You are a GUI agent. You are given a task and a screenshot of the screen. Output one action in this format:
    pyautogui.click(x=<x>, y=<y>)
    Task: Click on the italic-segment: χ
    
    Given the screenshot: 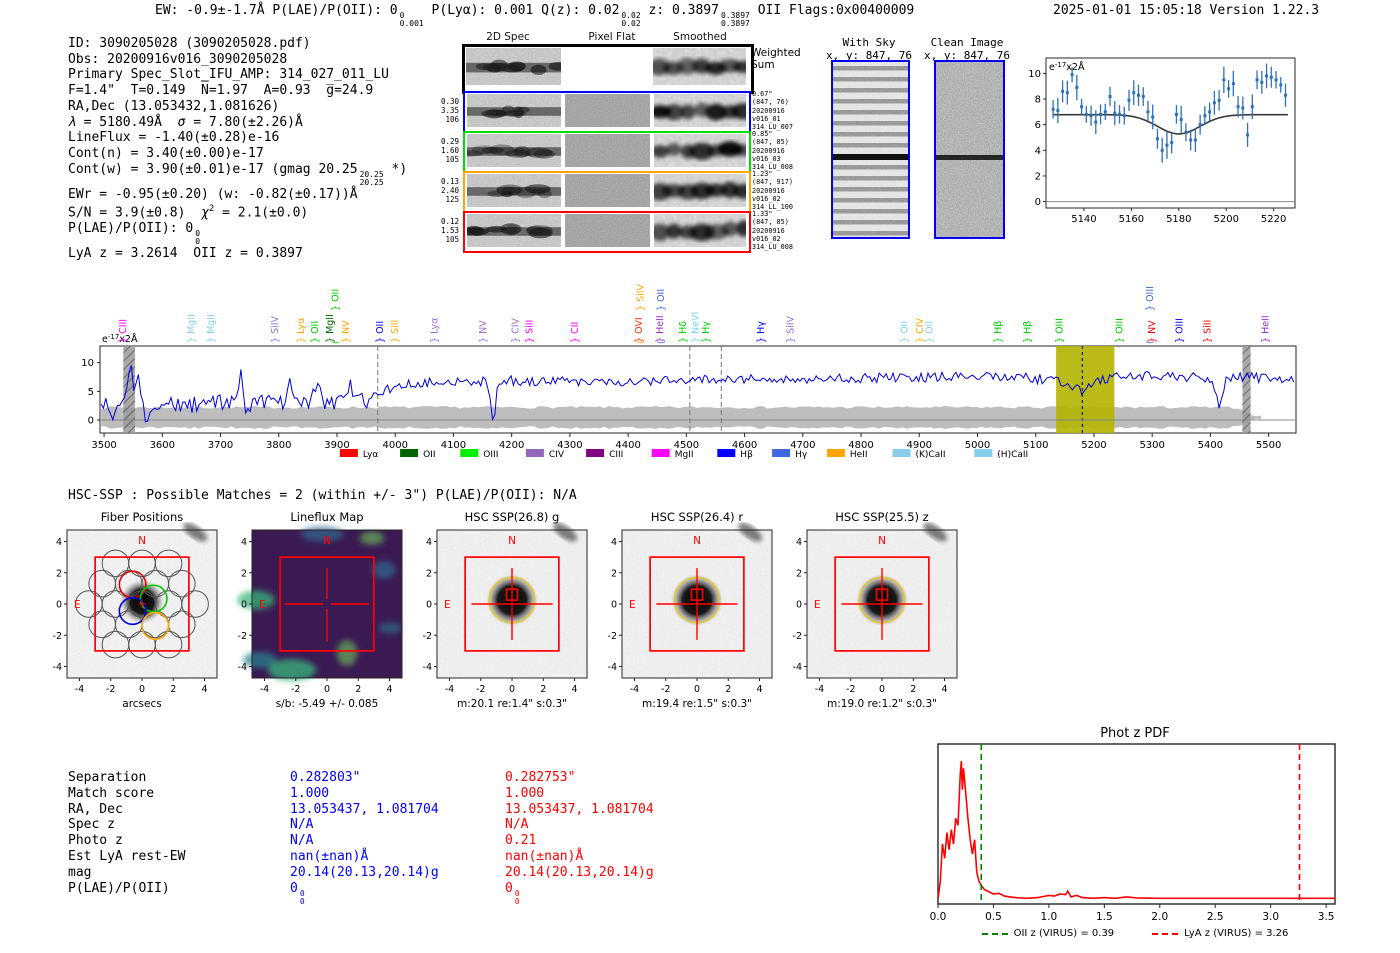 What is the action you would take?
    pyautogui.click(x=205, y=213)
    